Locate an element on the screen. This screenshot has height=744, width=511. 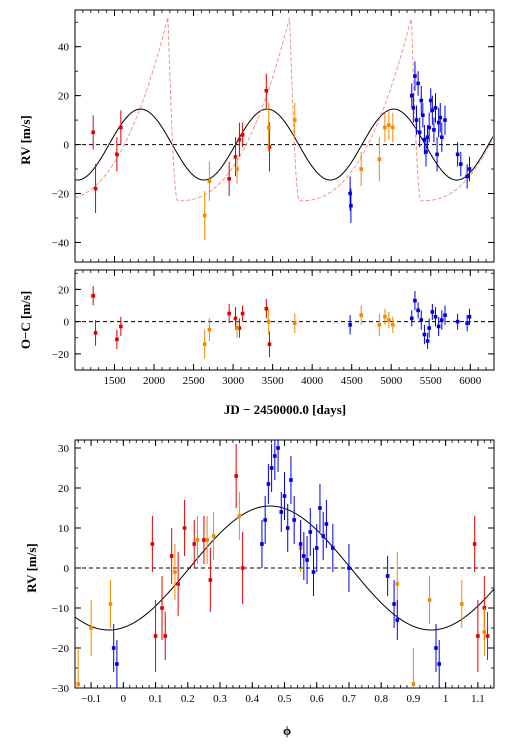
x-tick-label: 0.5 is located at coordinates (285, 699).